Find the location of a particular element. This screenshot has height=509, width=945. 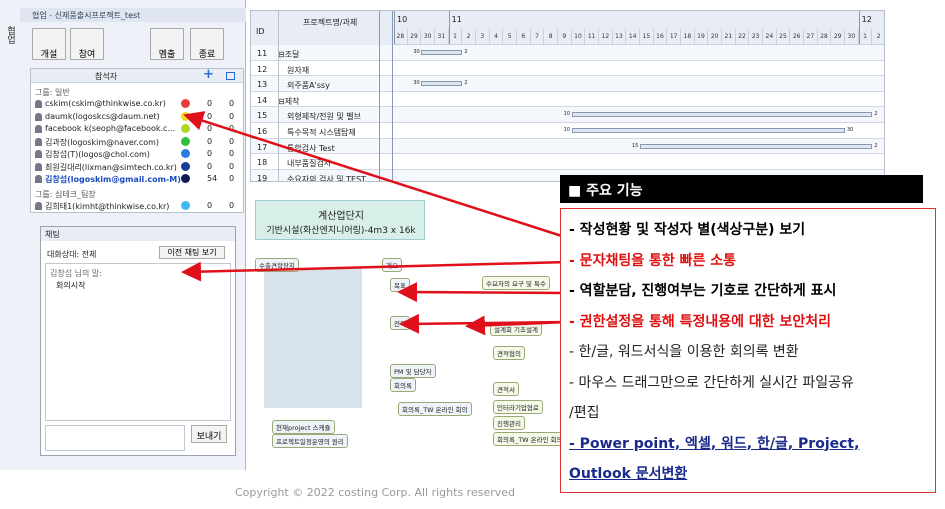

day-label: 17 is located at coordinates (674, 37).